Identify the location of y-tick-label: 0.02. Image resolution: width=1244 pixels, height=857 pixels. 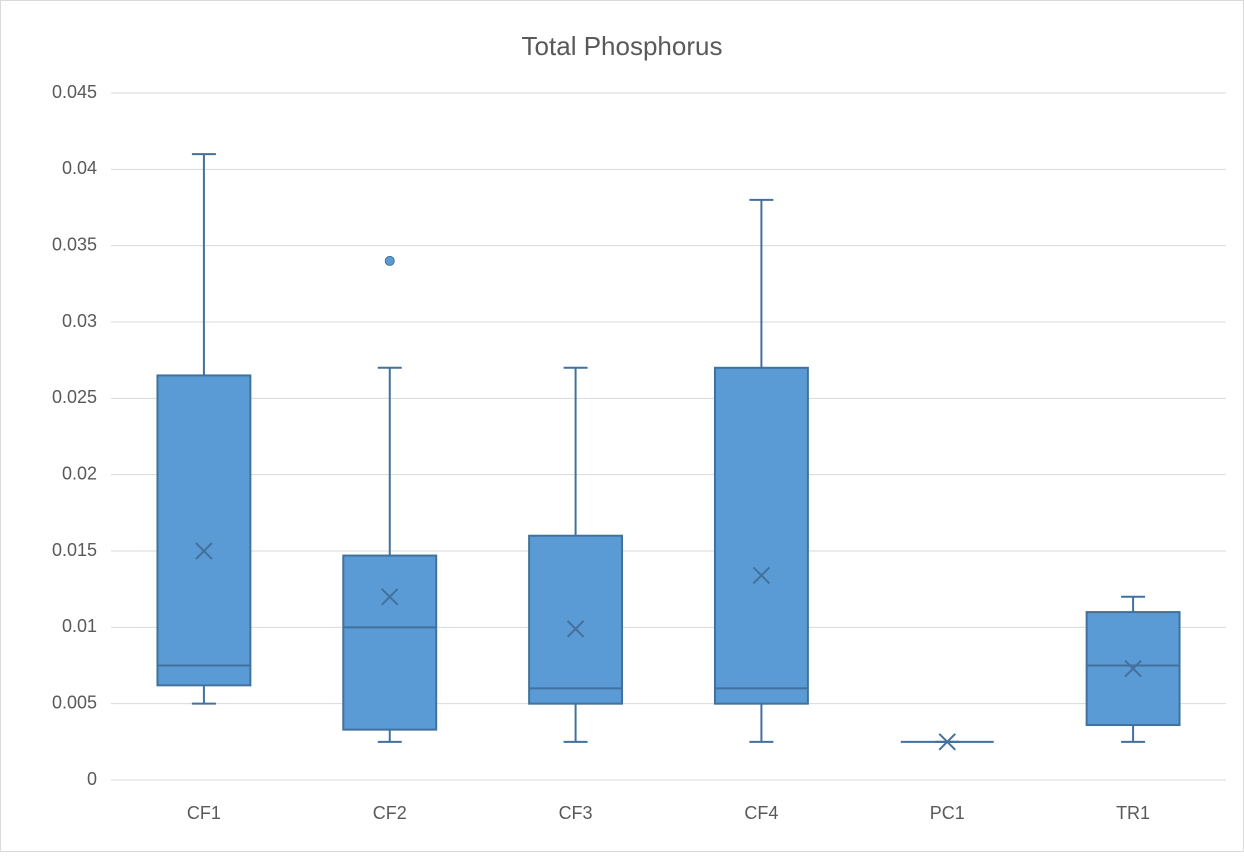
(79, 473).